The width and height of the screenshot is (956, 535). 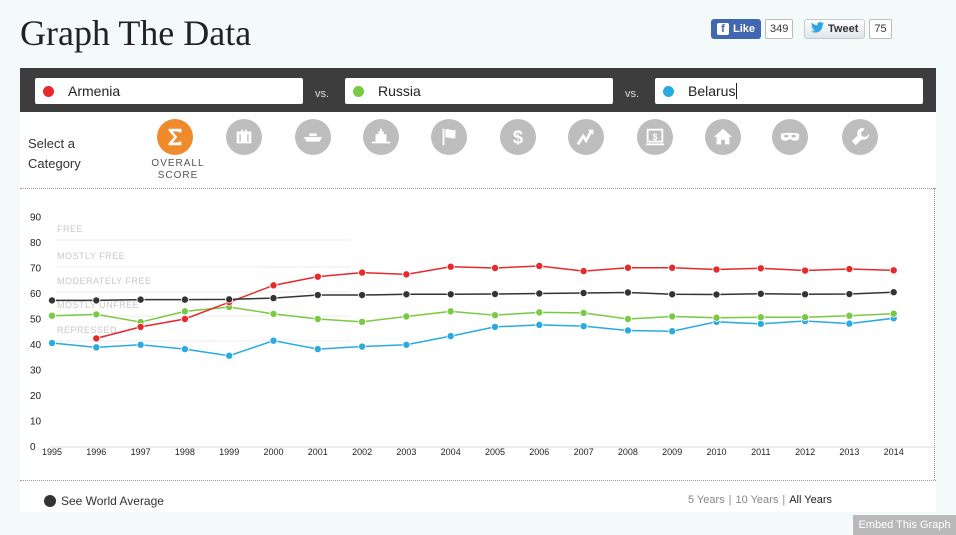 I want to click on x-tick-label: 2009, so click(x=672, y=452).